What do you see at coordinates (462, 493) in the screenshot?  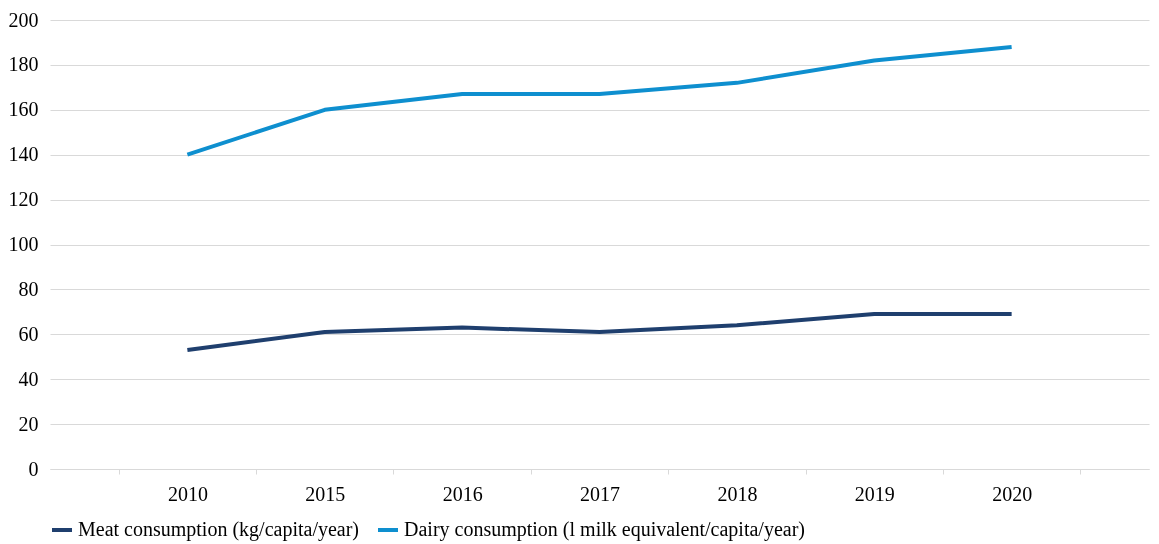 I see `x-tick-label: 2016` at bounding box center [462, 493].